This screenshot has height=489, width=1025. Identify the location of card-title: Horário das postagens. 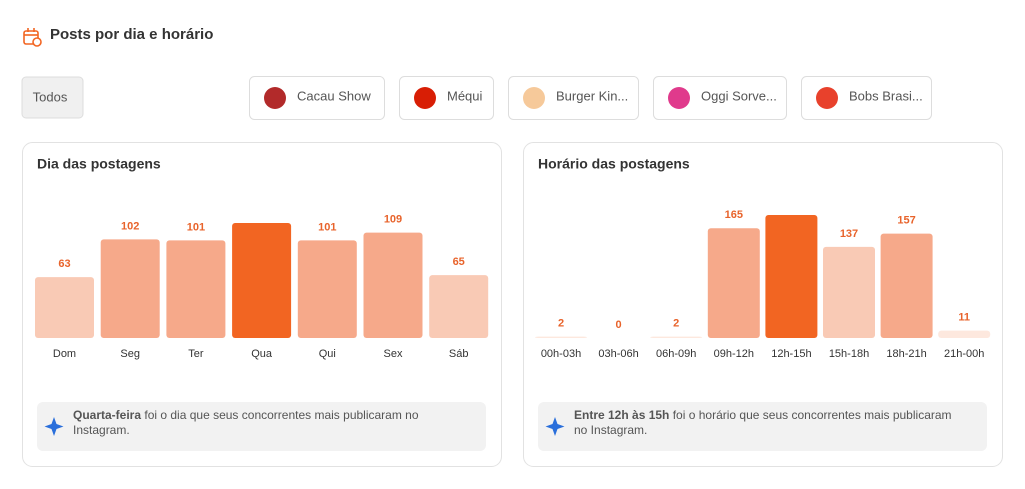
(614, 164).